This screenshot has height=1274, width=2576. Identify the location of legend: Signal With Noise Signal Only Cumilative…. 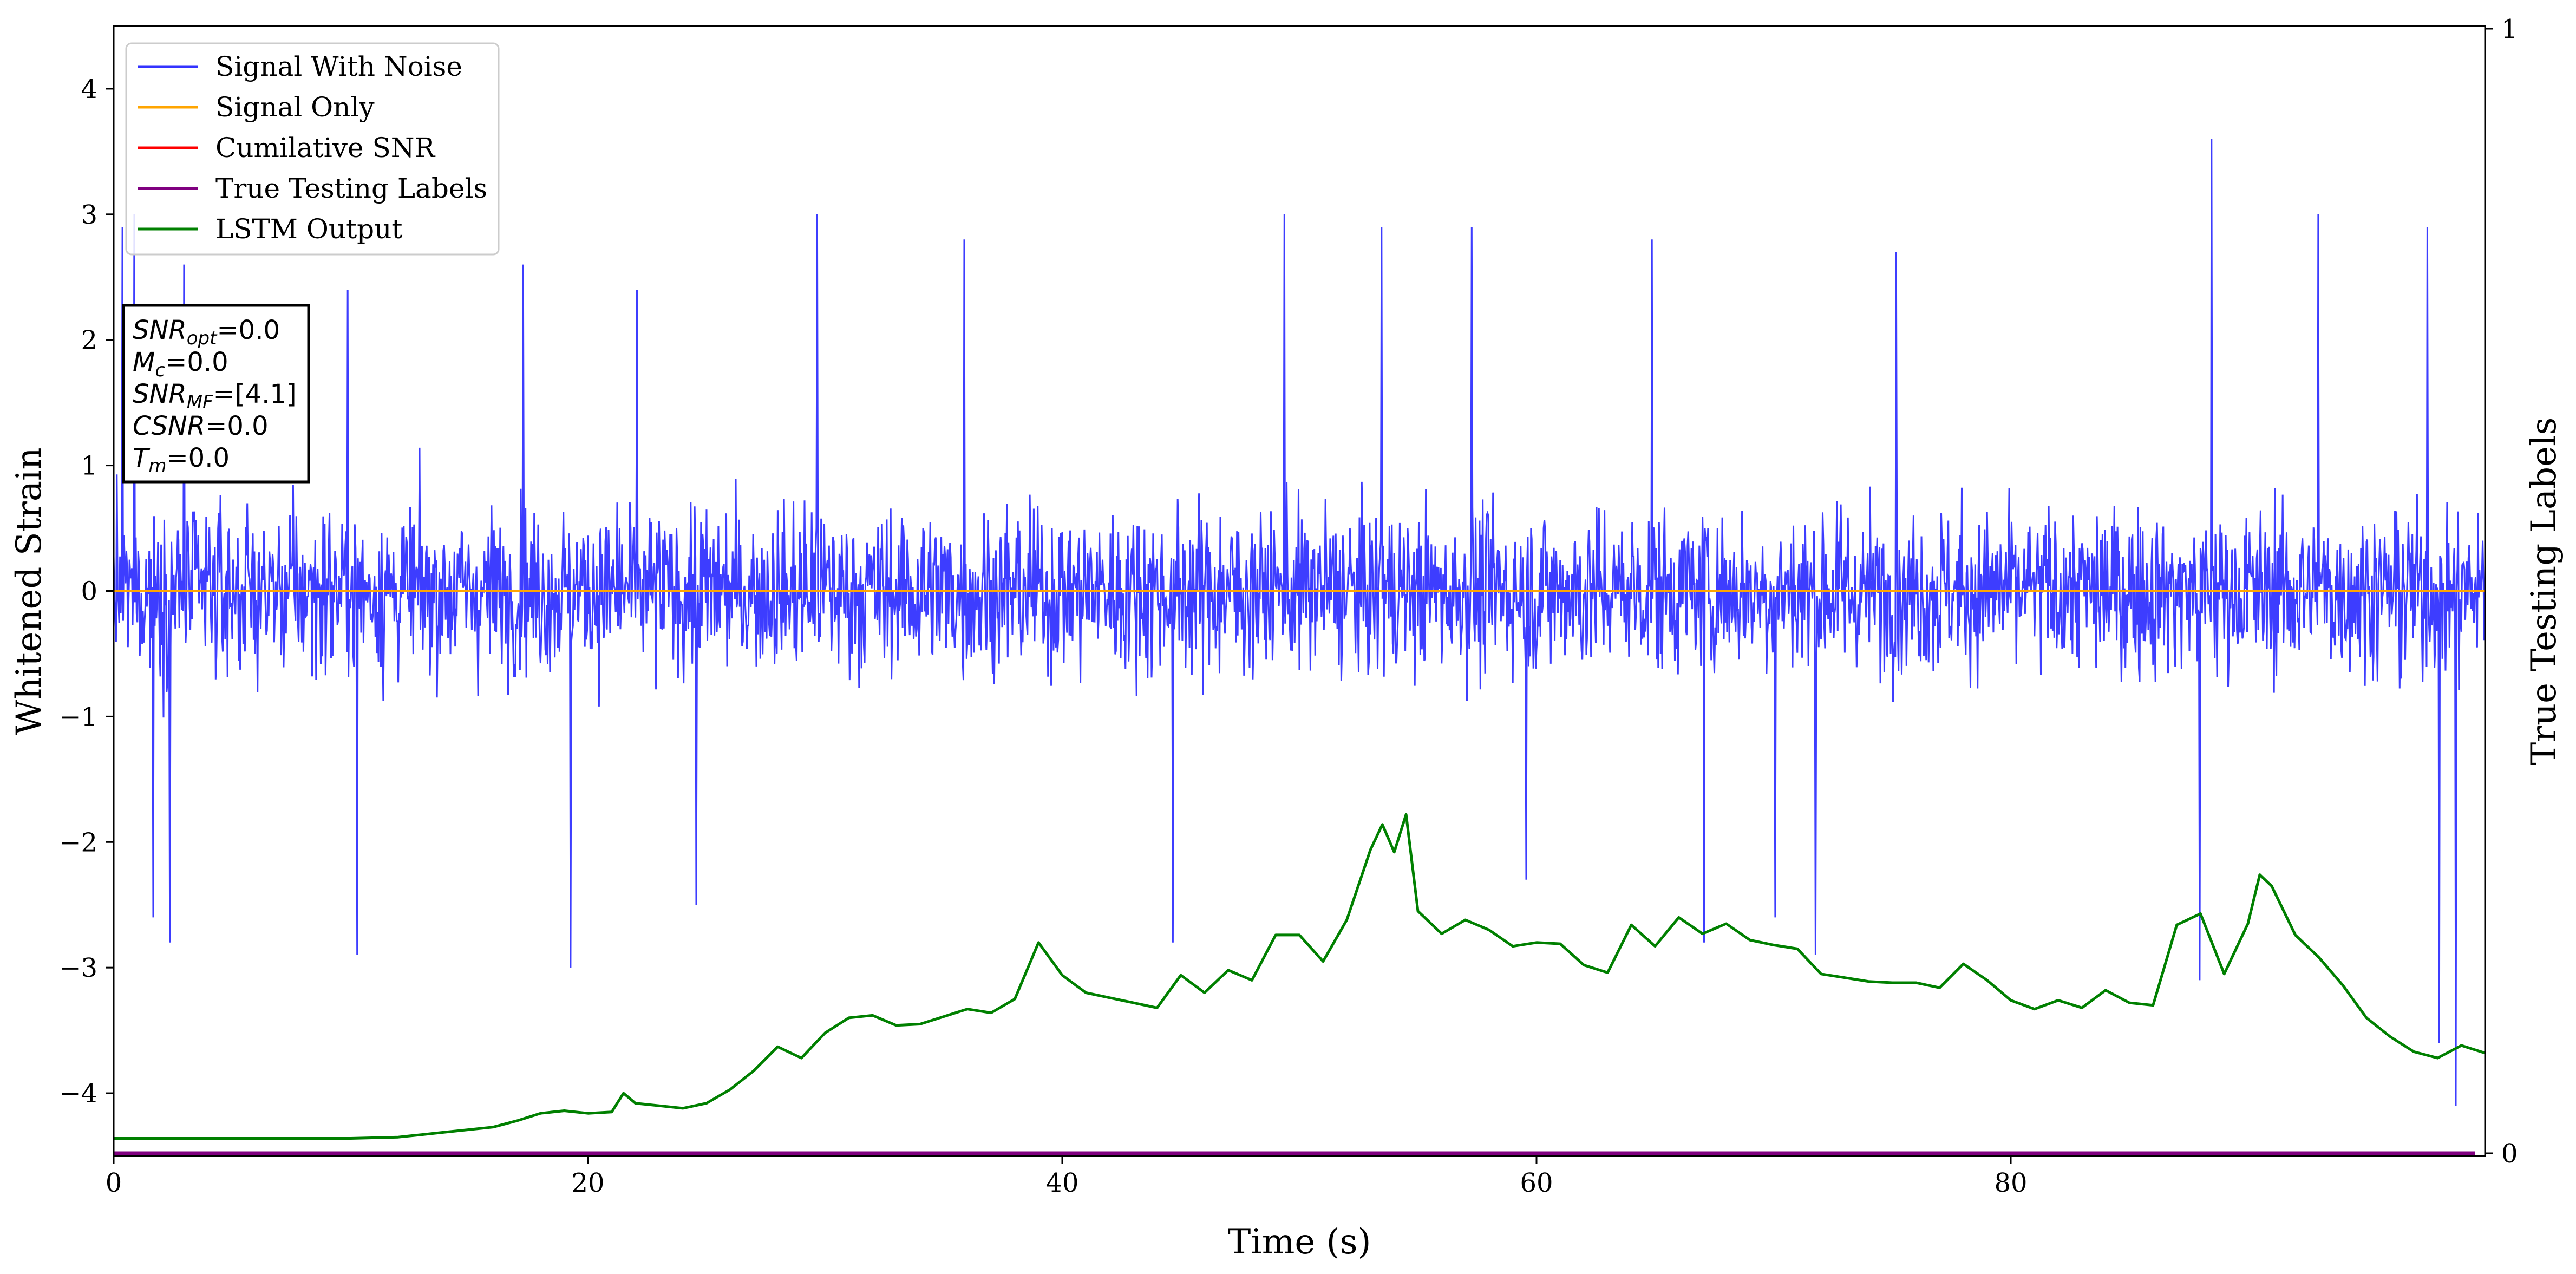
(312, 149).